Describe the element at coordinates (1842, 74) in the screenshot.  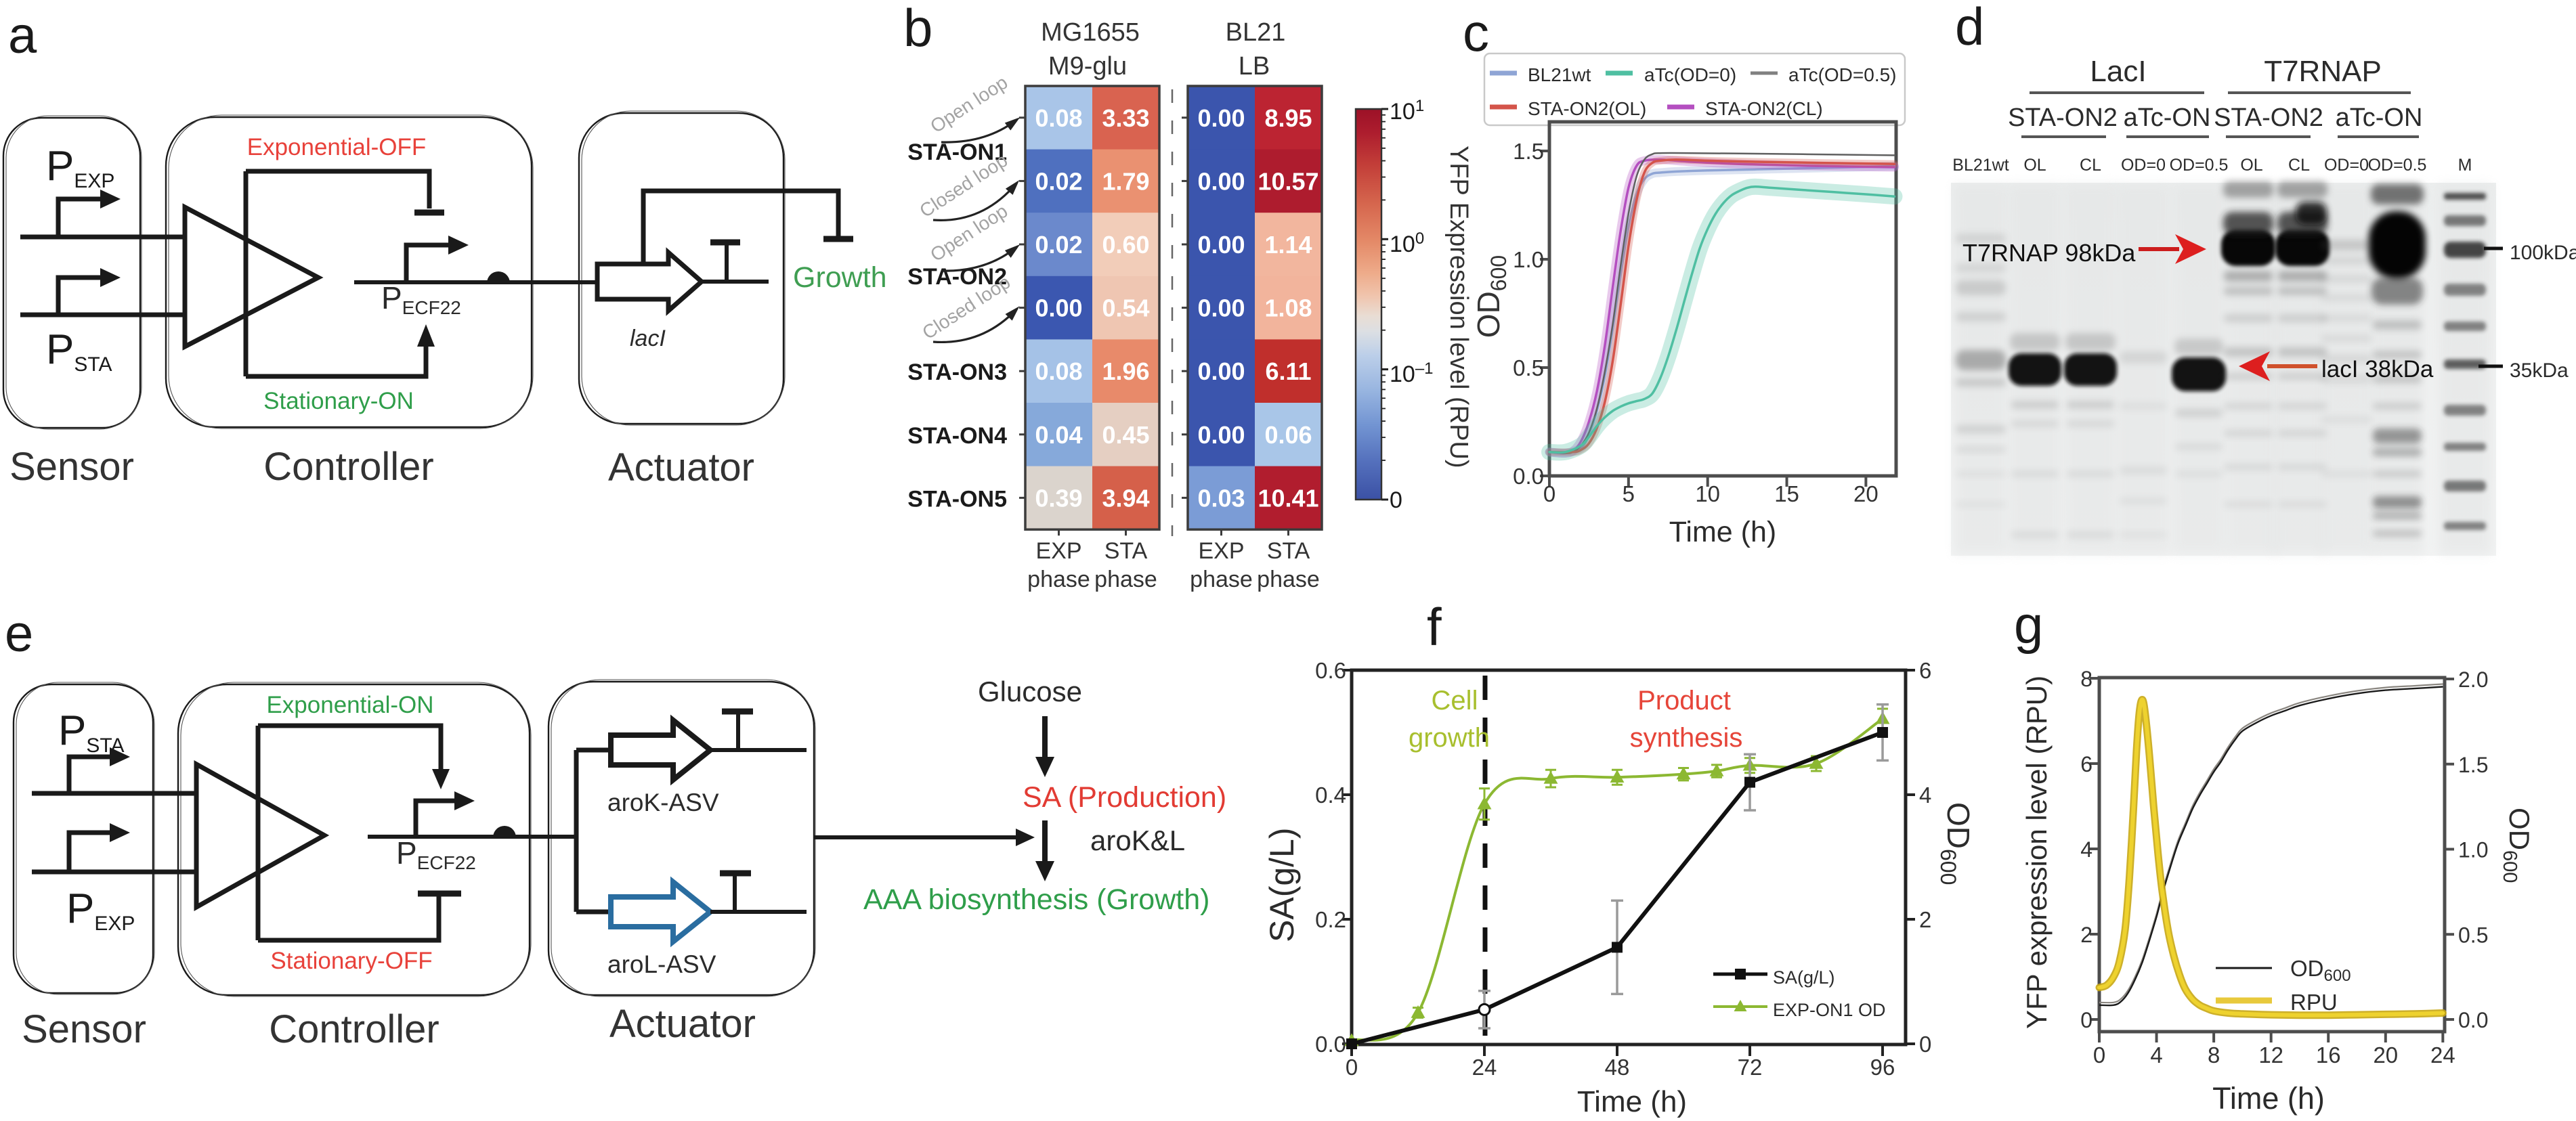
I see `svg-text: aTc(OD=0.5)` at that location.